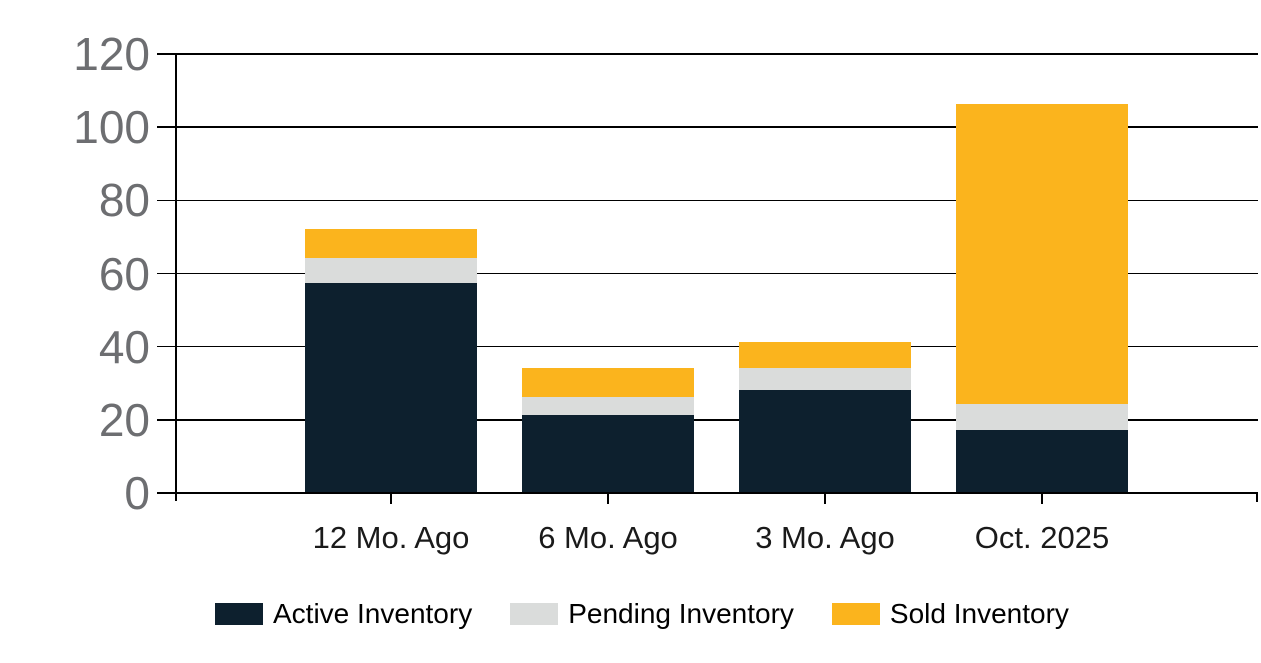 This screenshot has height=663, width=1261. I want to click on x-axis-end-tick, so click(1257, 497).